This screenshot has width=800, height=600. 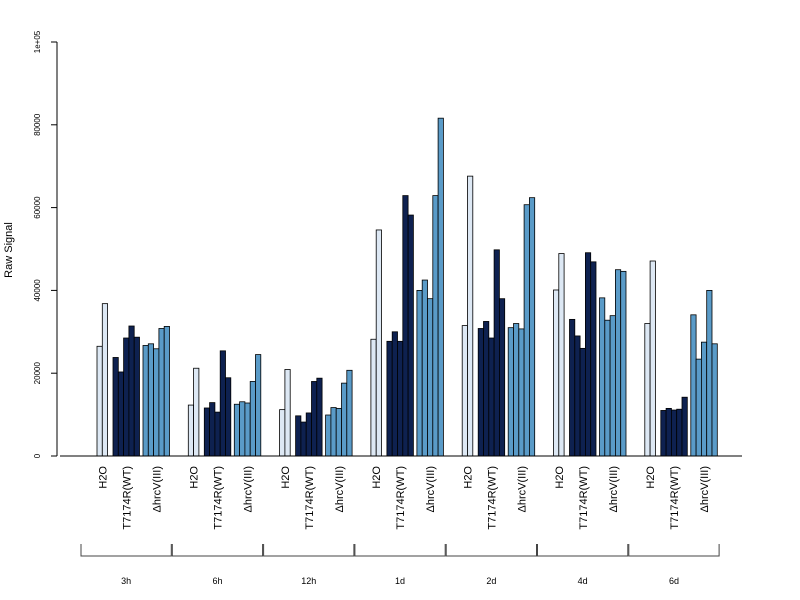 What do you see at coordinates (37, 207) in the screenshot?
I see `y-tick-label: 60000` at bounding box center [37, 207].